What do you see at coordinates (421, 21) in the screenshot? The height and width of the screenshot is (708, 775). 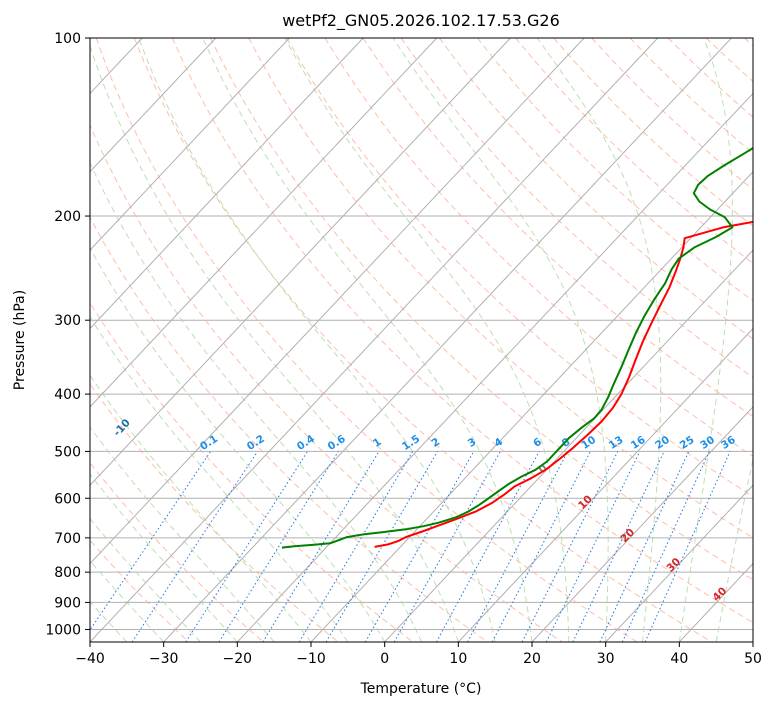 I see `chart-title: wetPf2_GN05.2026.102.17.53.G26` at bounding box center [421, 21].